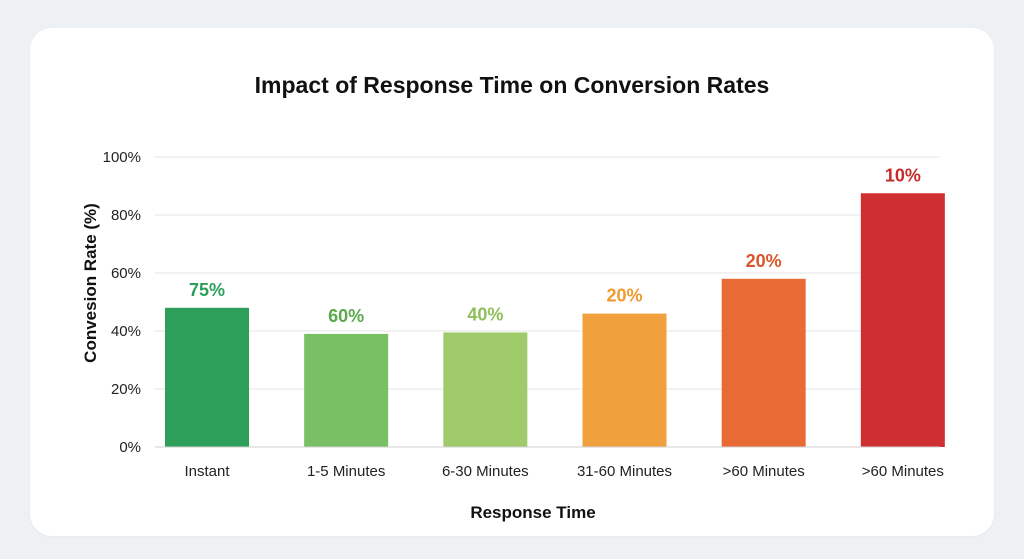  I want to click on y-tick-label: 100%, so click(122, 157).